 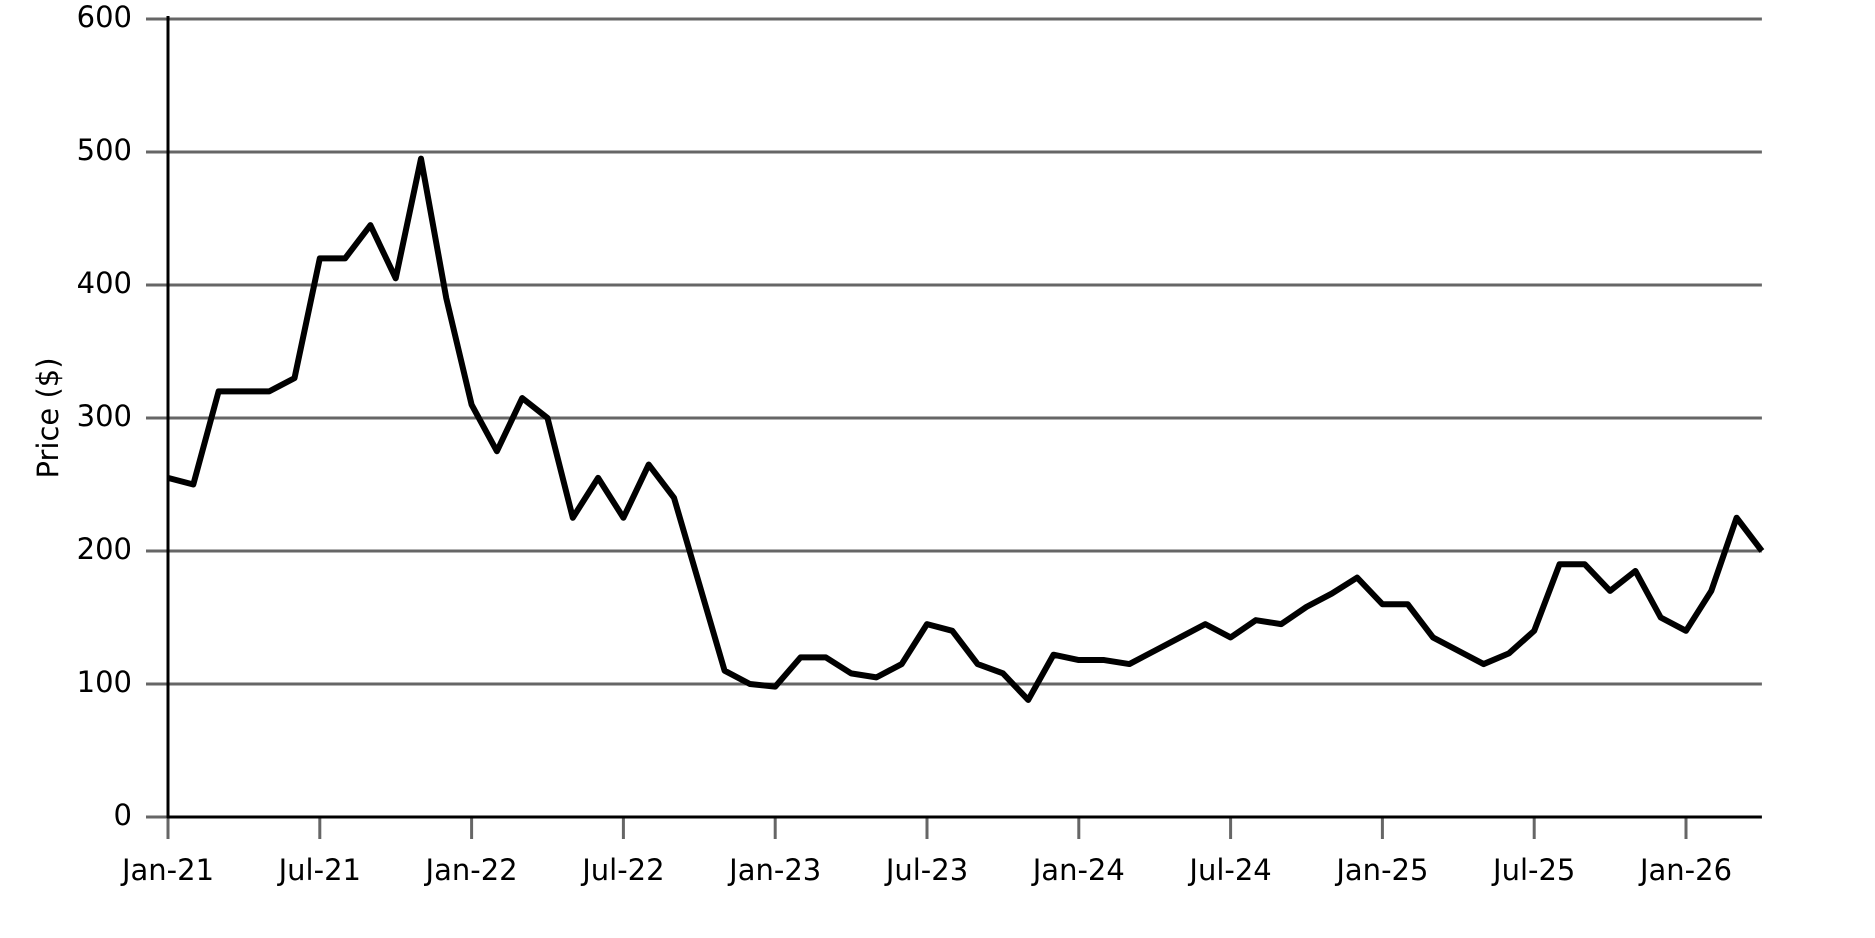 I want to click on y-tick-label: 600, so click(x=104, y=17).